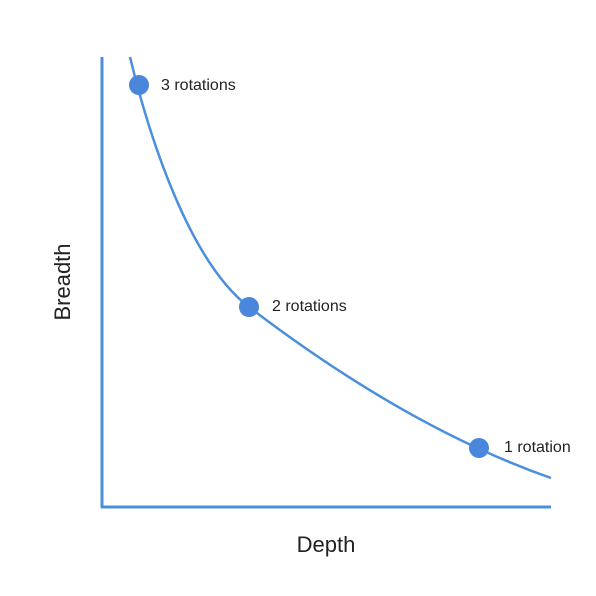 The height and width of the screenshot is (596, 596). What do you see at coordinates (309, 306) in the screenshot?
I see `point-label: 2 rotations` at bounding box center [309, 306].